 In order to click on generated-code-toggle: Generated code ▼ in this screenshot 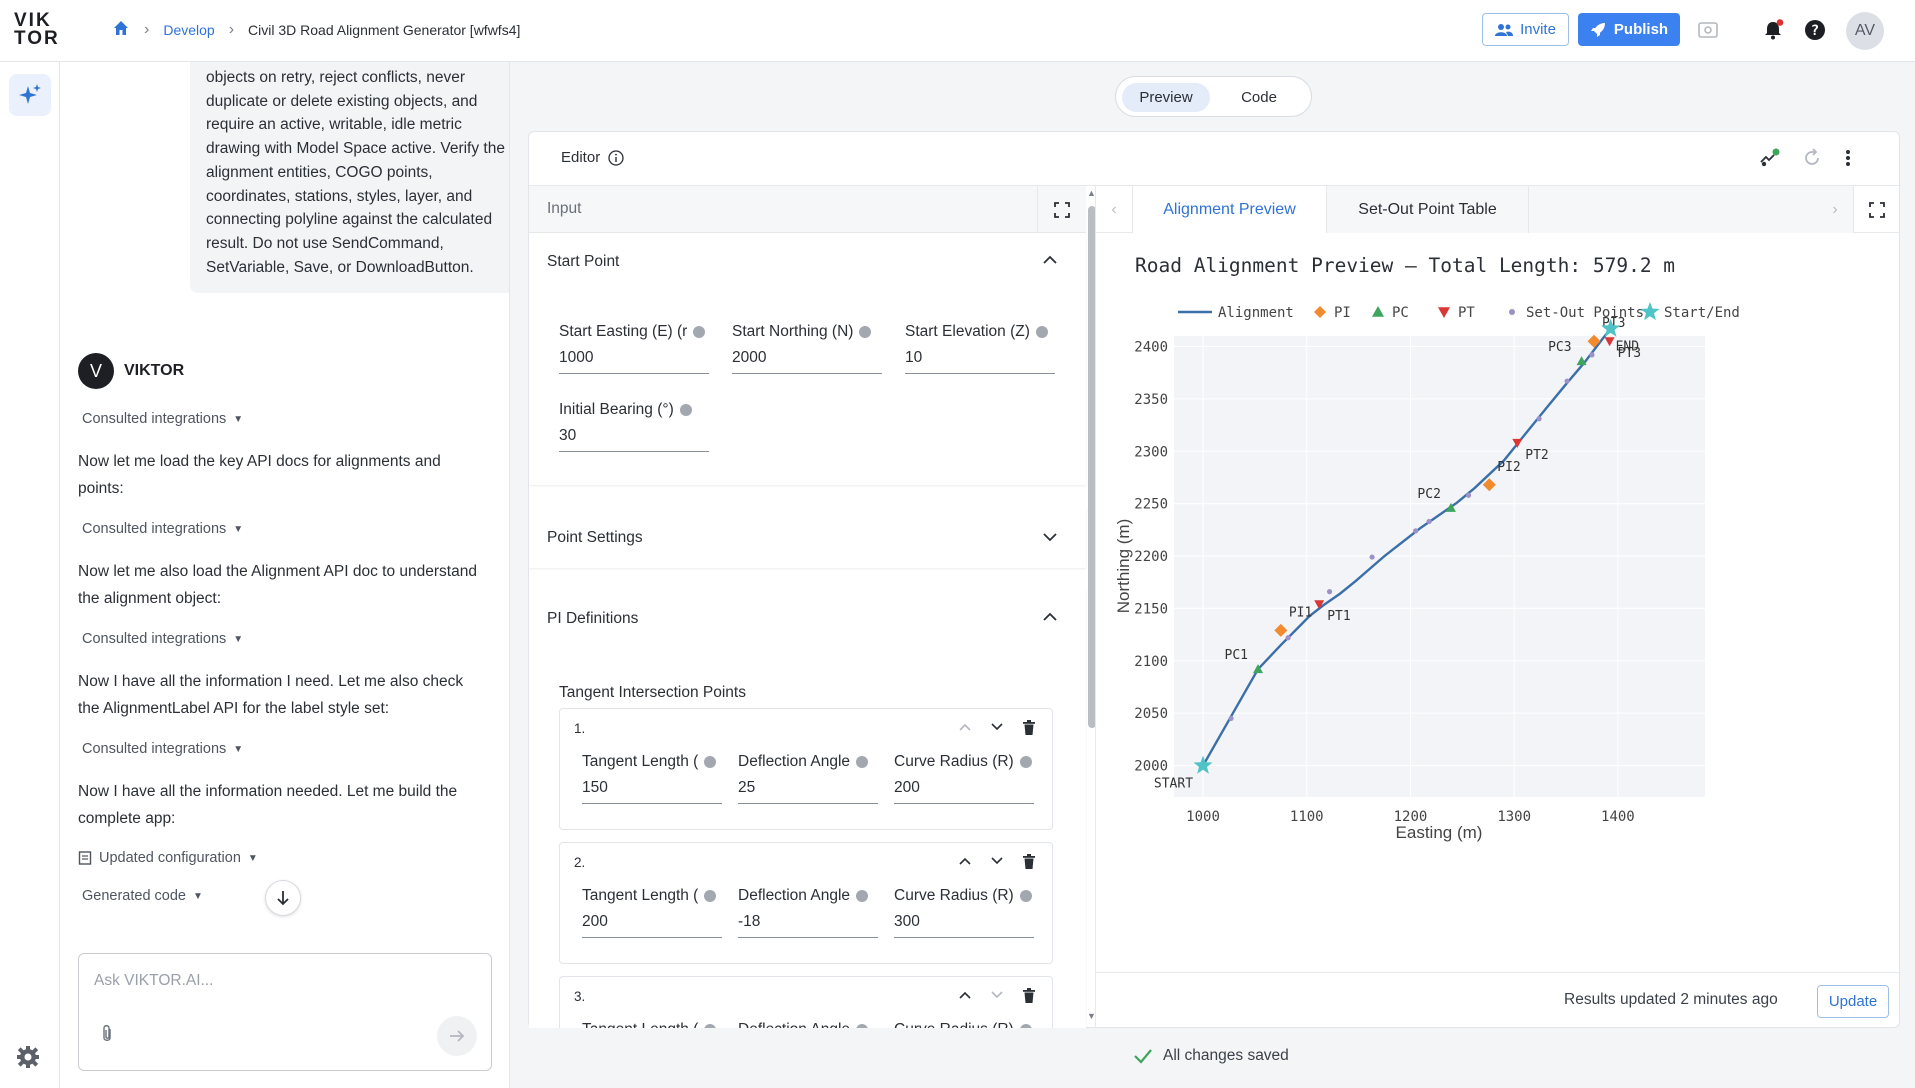, I will do `click(142, 896)`.